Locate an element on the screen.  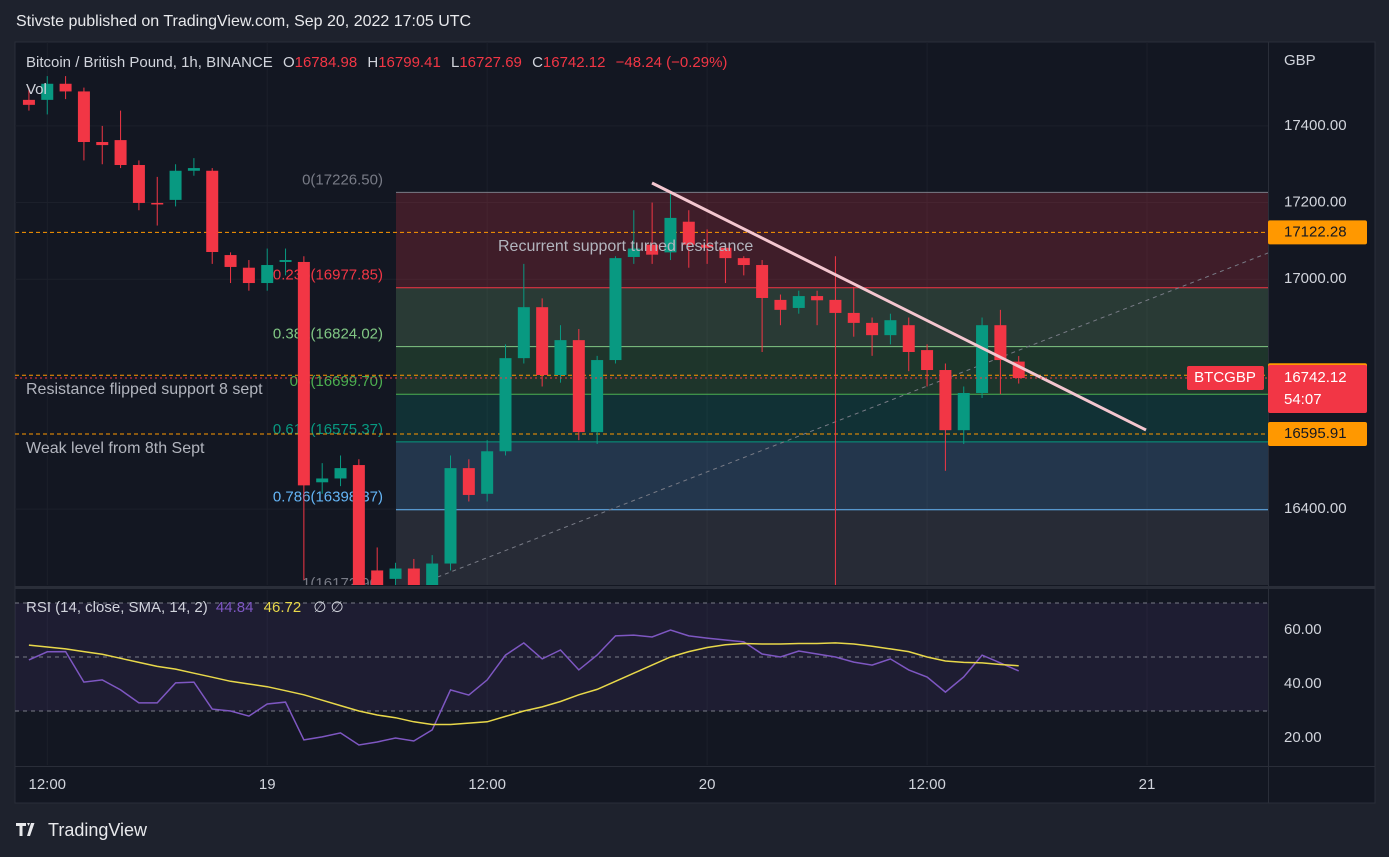
price-box-label: 16595.91 is located at coordinates (1315, 433).